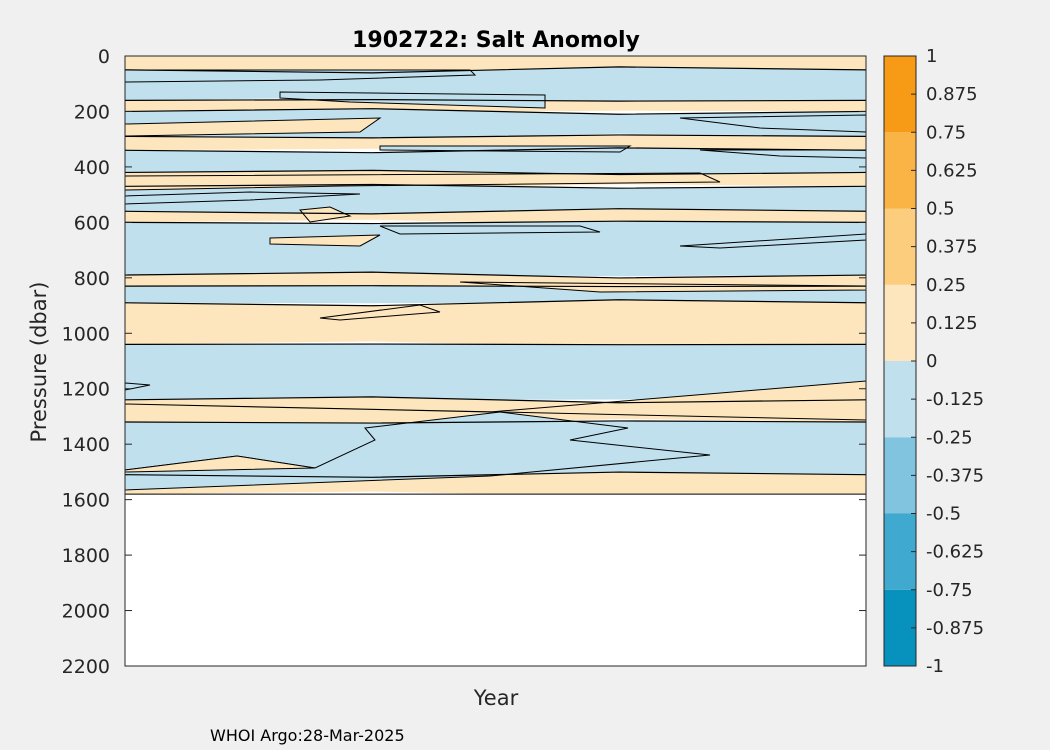 The width and height of the screenshot is (1050, 750). What do you see at coordinates (952, 323) in the screenshot?
I see `colorbar-tick-label: 0.125` at bounding box center [952, 323].